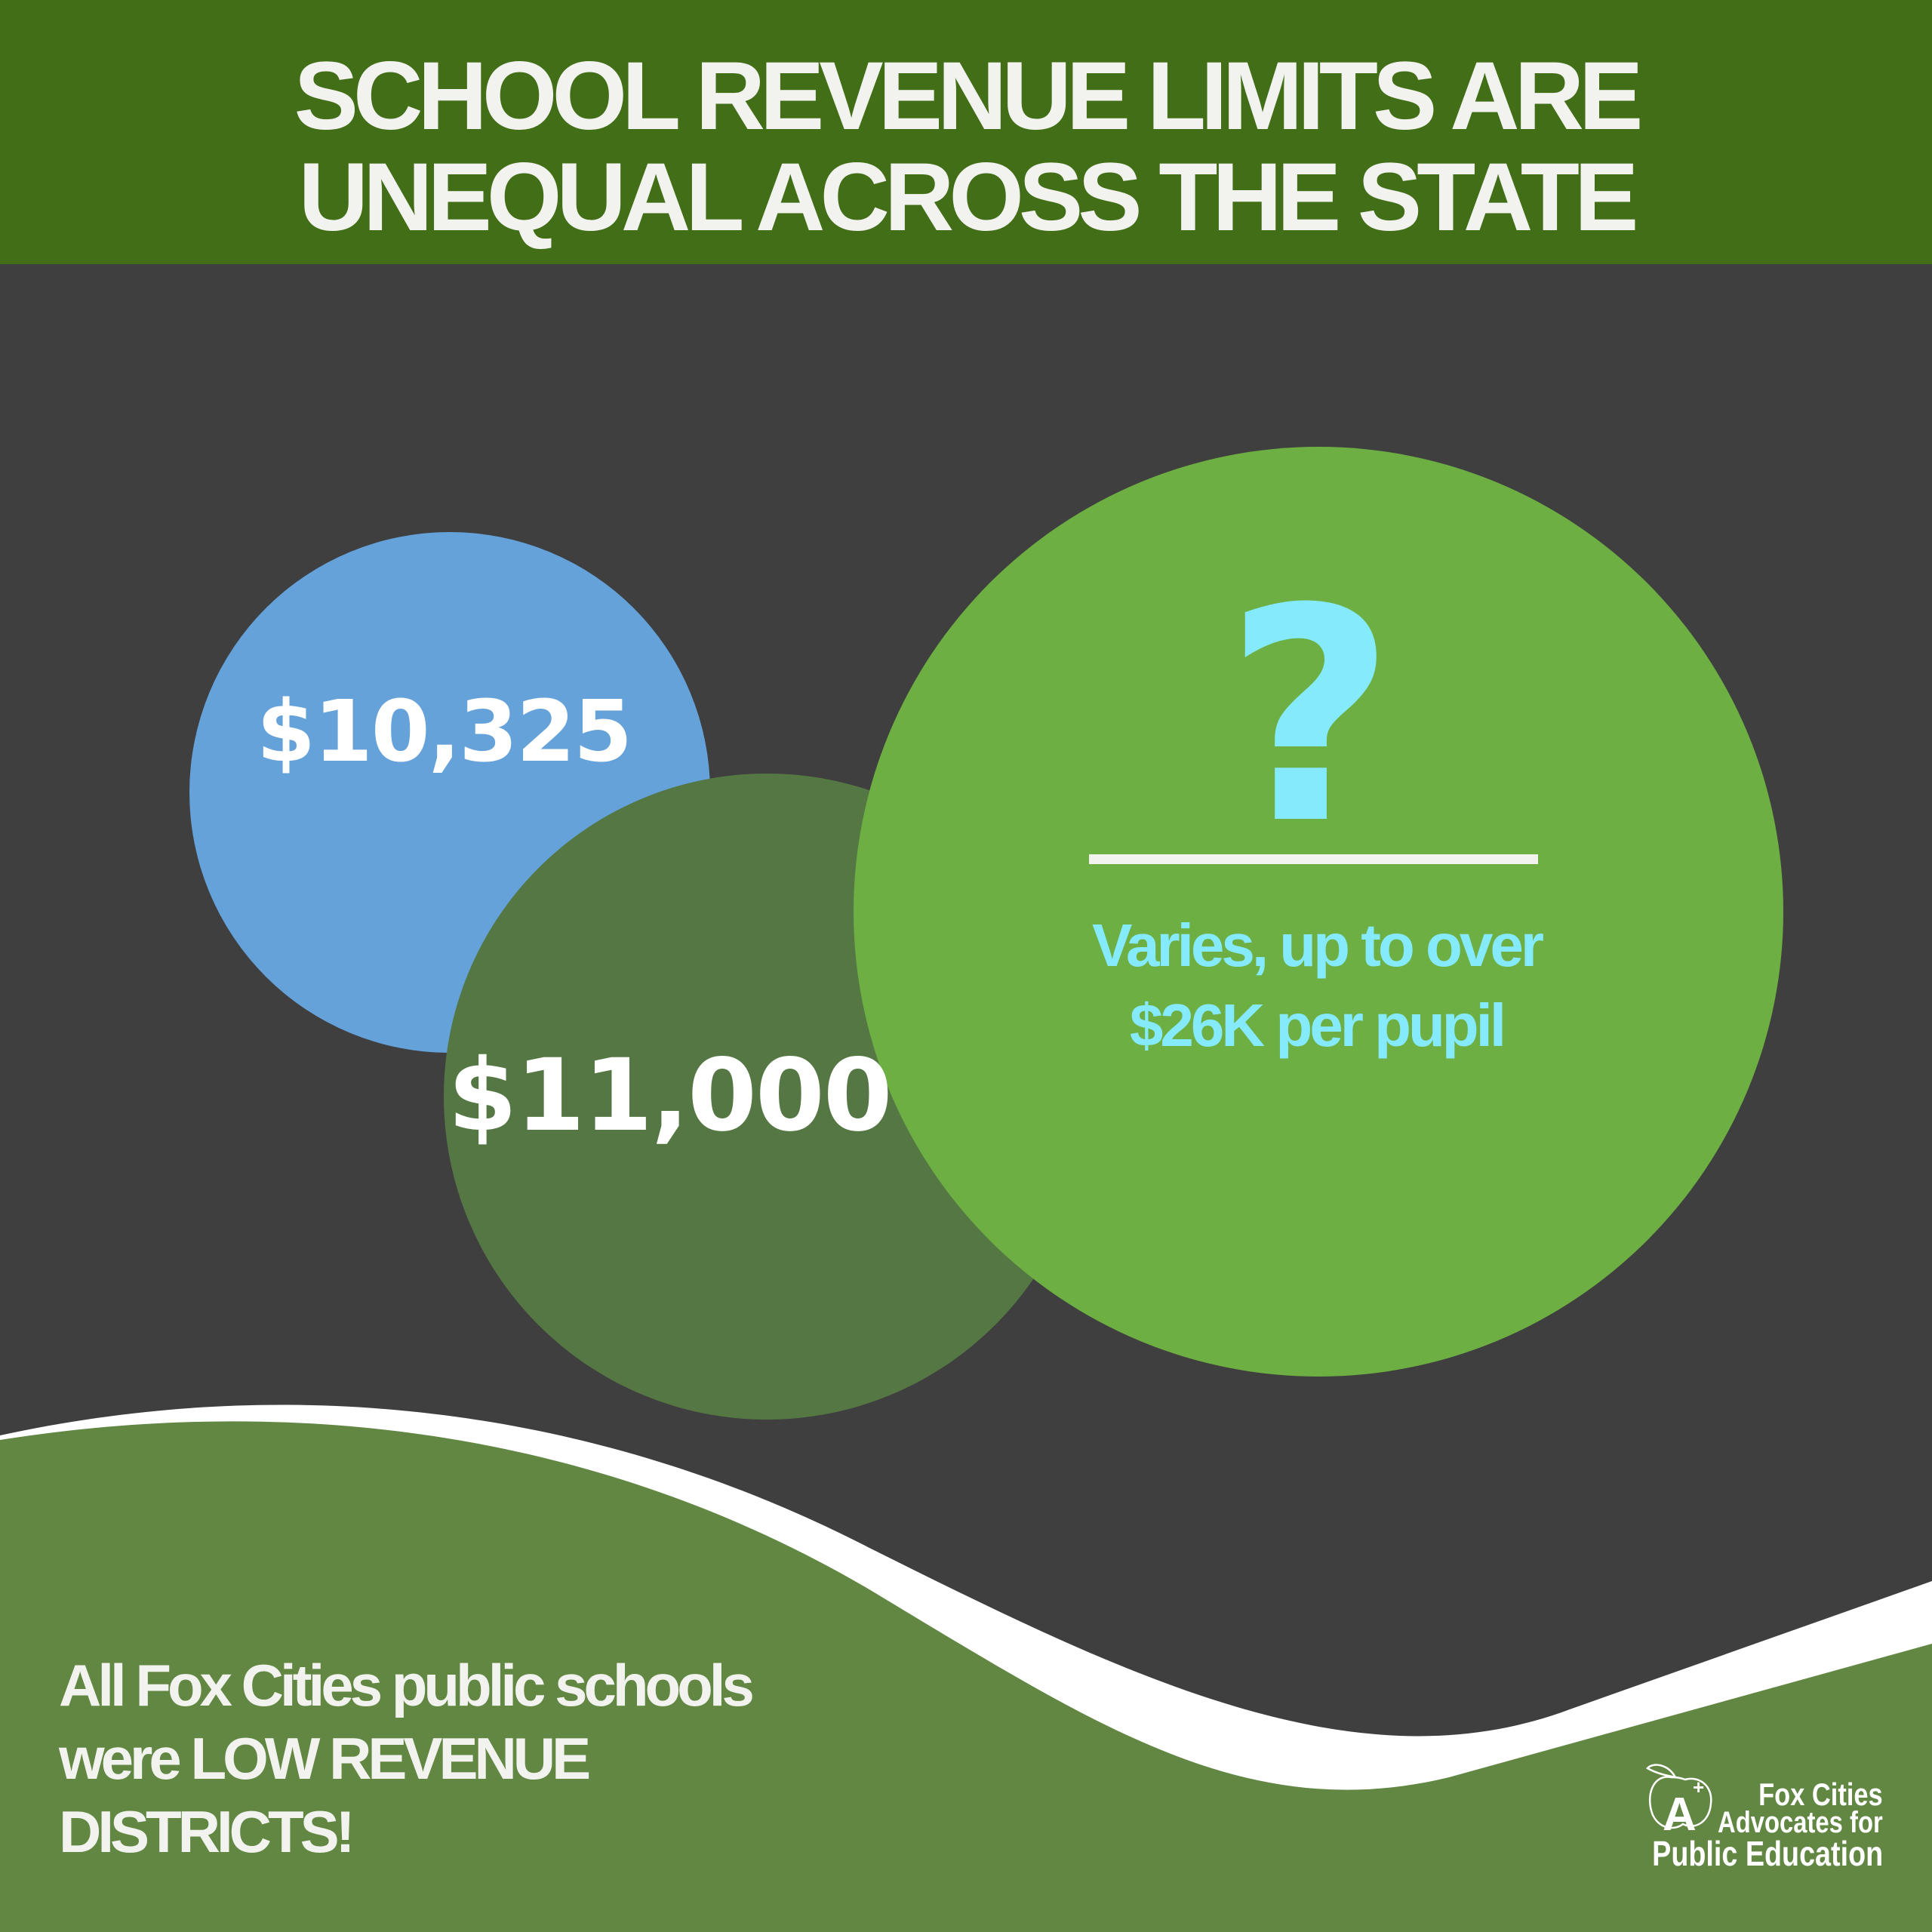 The image size is (1932, 1932). What do you see at coordinates (670, 1096) in the screenshot?
I see `amount-11000: $11,000` at bounding box center [670, 1096].